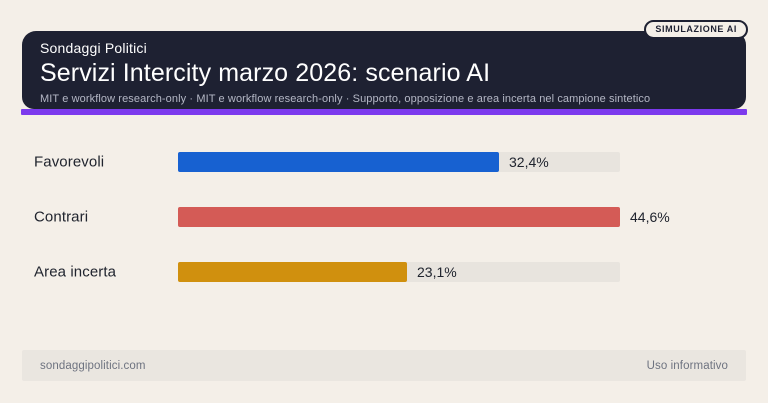 The width and height of the screenshot is (768, 403). Describe the element at coordinates (384, 365) in the screenshot. I see `footer-bar: sondaggipolitici.com Uso informativo` at that location.